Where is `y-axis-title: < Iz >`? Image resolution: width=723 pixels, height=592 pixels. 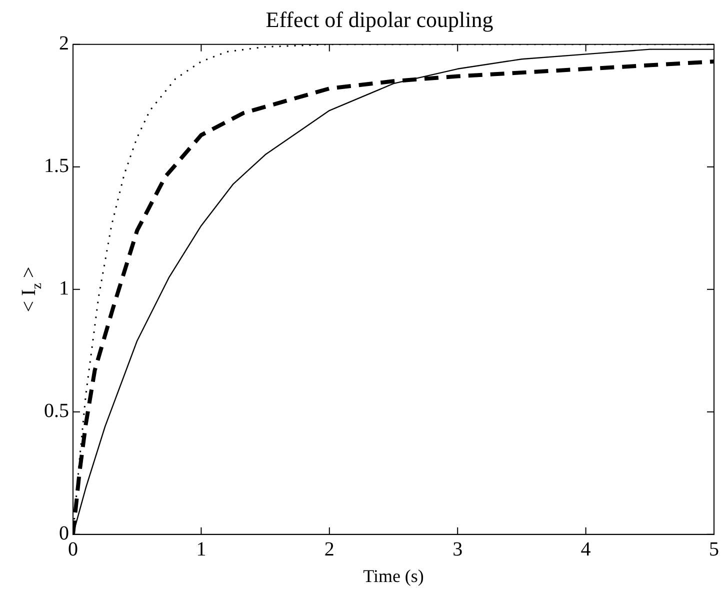
y-axis-title: < Iz > is located at coordinates (31, 289).